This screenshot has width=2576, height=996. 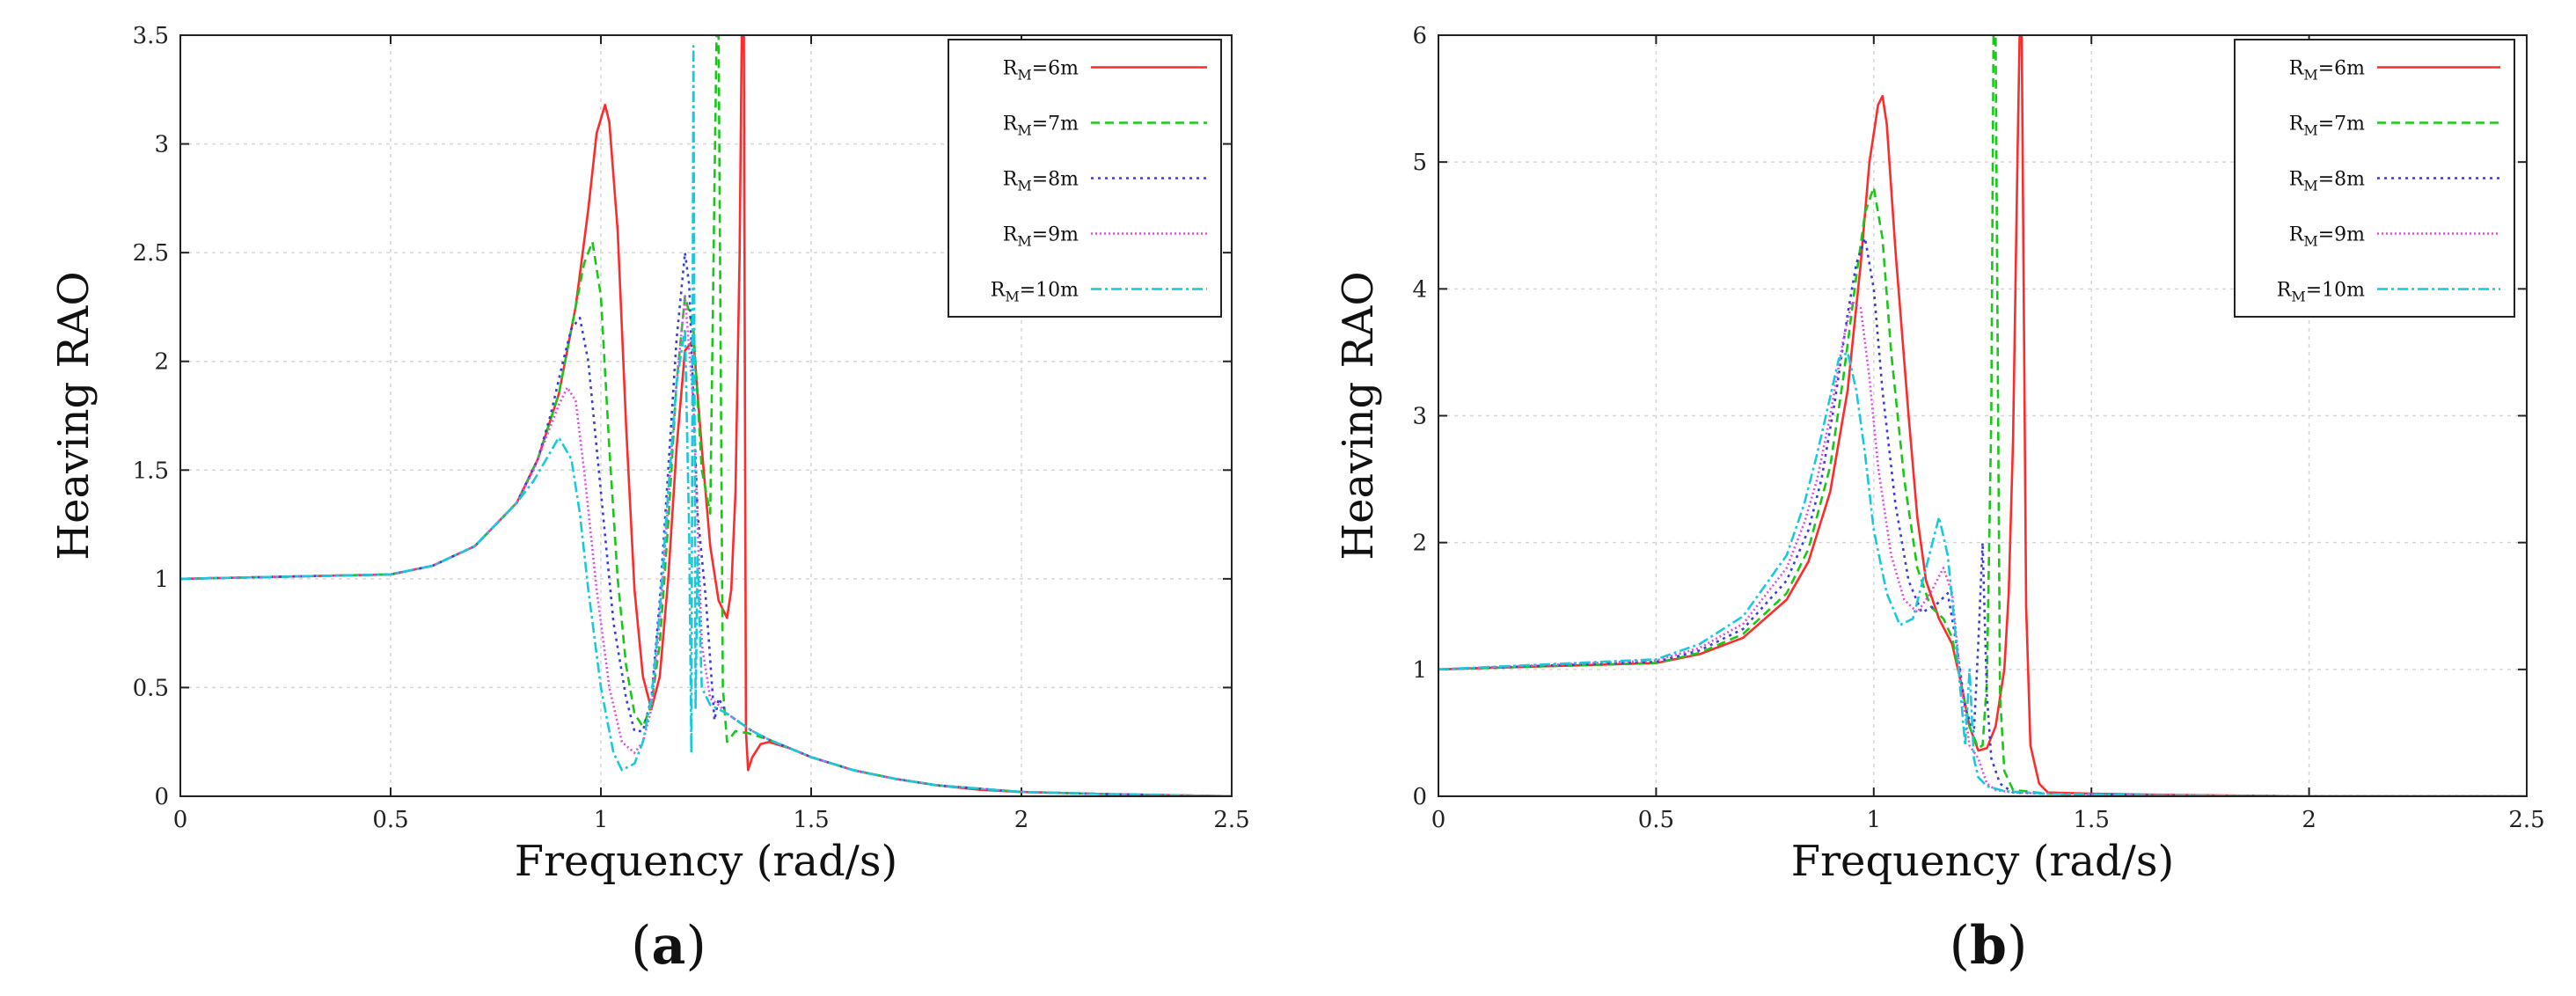 I want to click on y-tick-label: 0.5, so click(x=151, y=688).